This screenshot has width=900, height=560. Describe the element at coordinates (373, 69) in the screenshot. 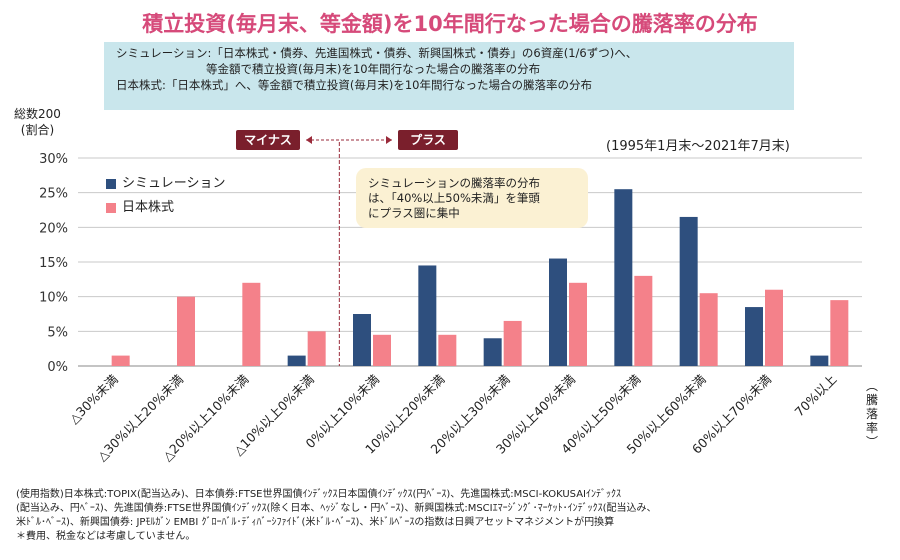

I see `info-line-2: 等金額で積立投資(毎月末)を10年間行なった場合の騰落率の分布` at that location.